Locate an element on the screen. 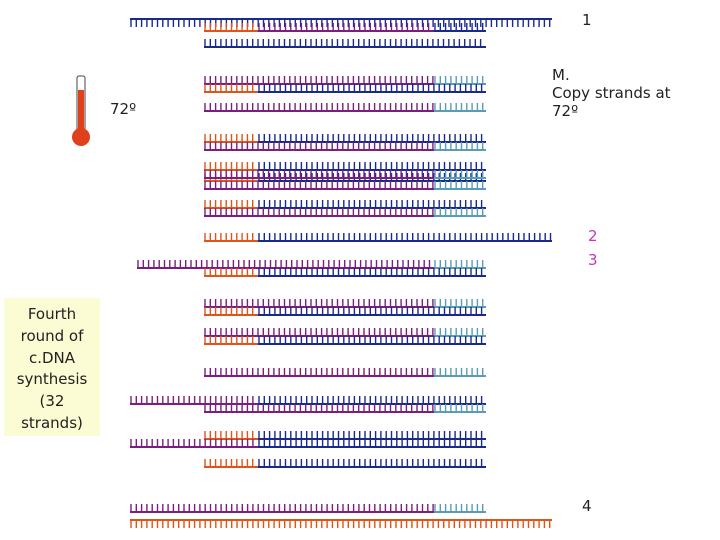 Image resolution: width=720 pixels, height=540 pixels. temperature-label: 72º is located at coordinates (123, 109).